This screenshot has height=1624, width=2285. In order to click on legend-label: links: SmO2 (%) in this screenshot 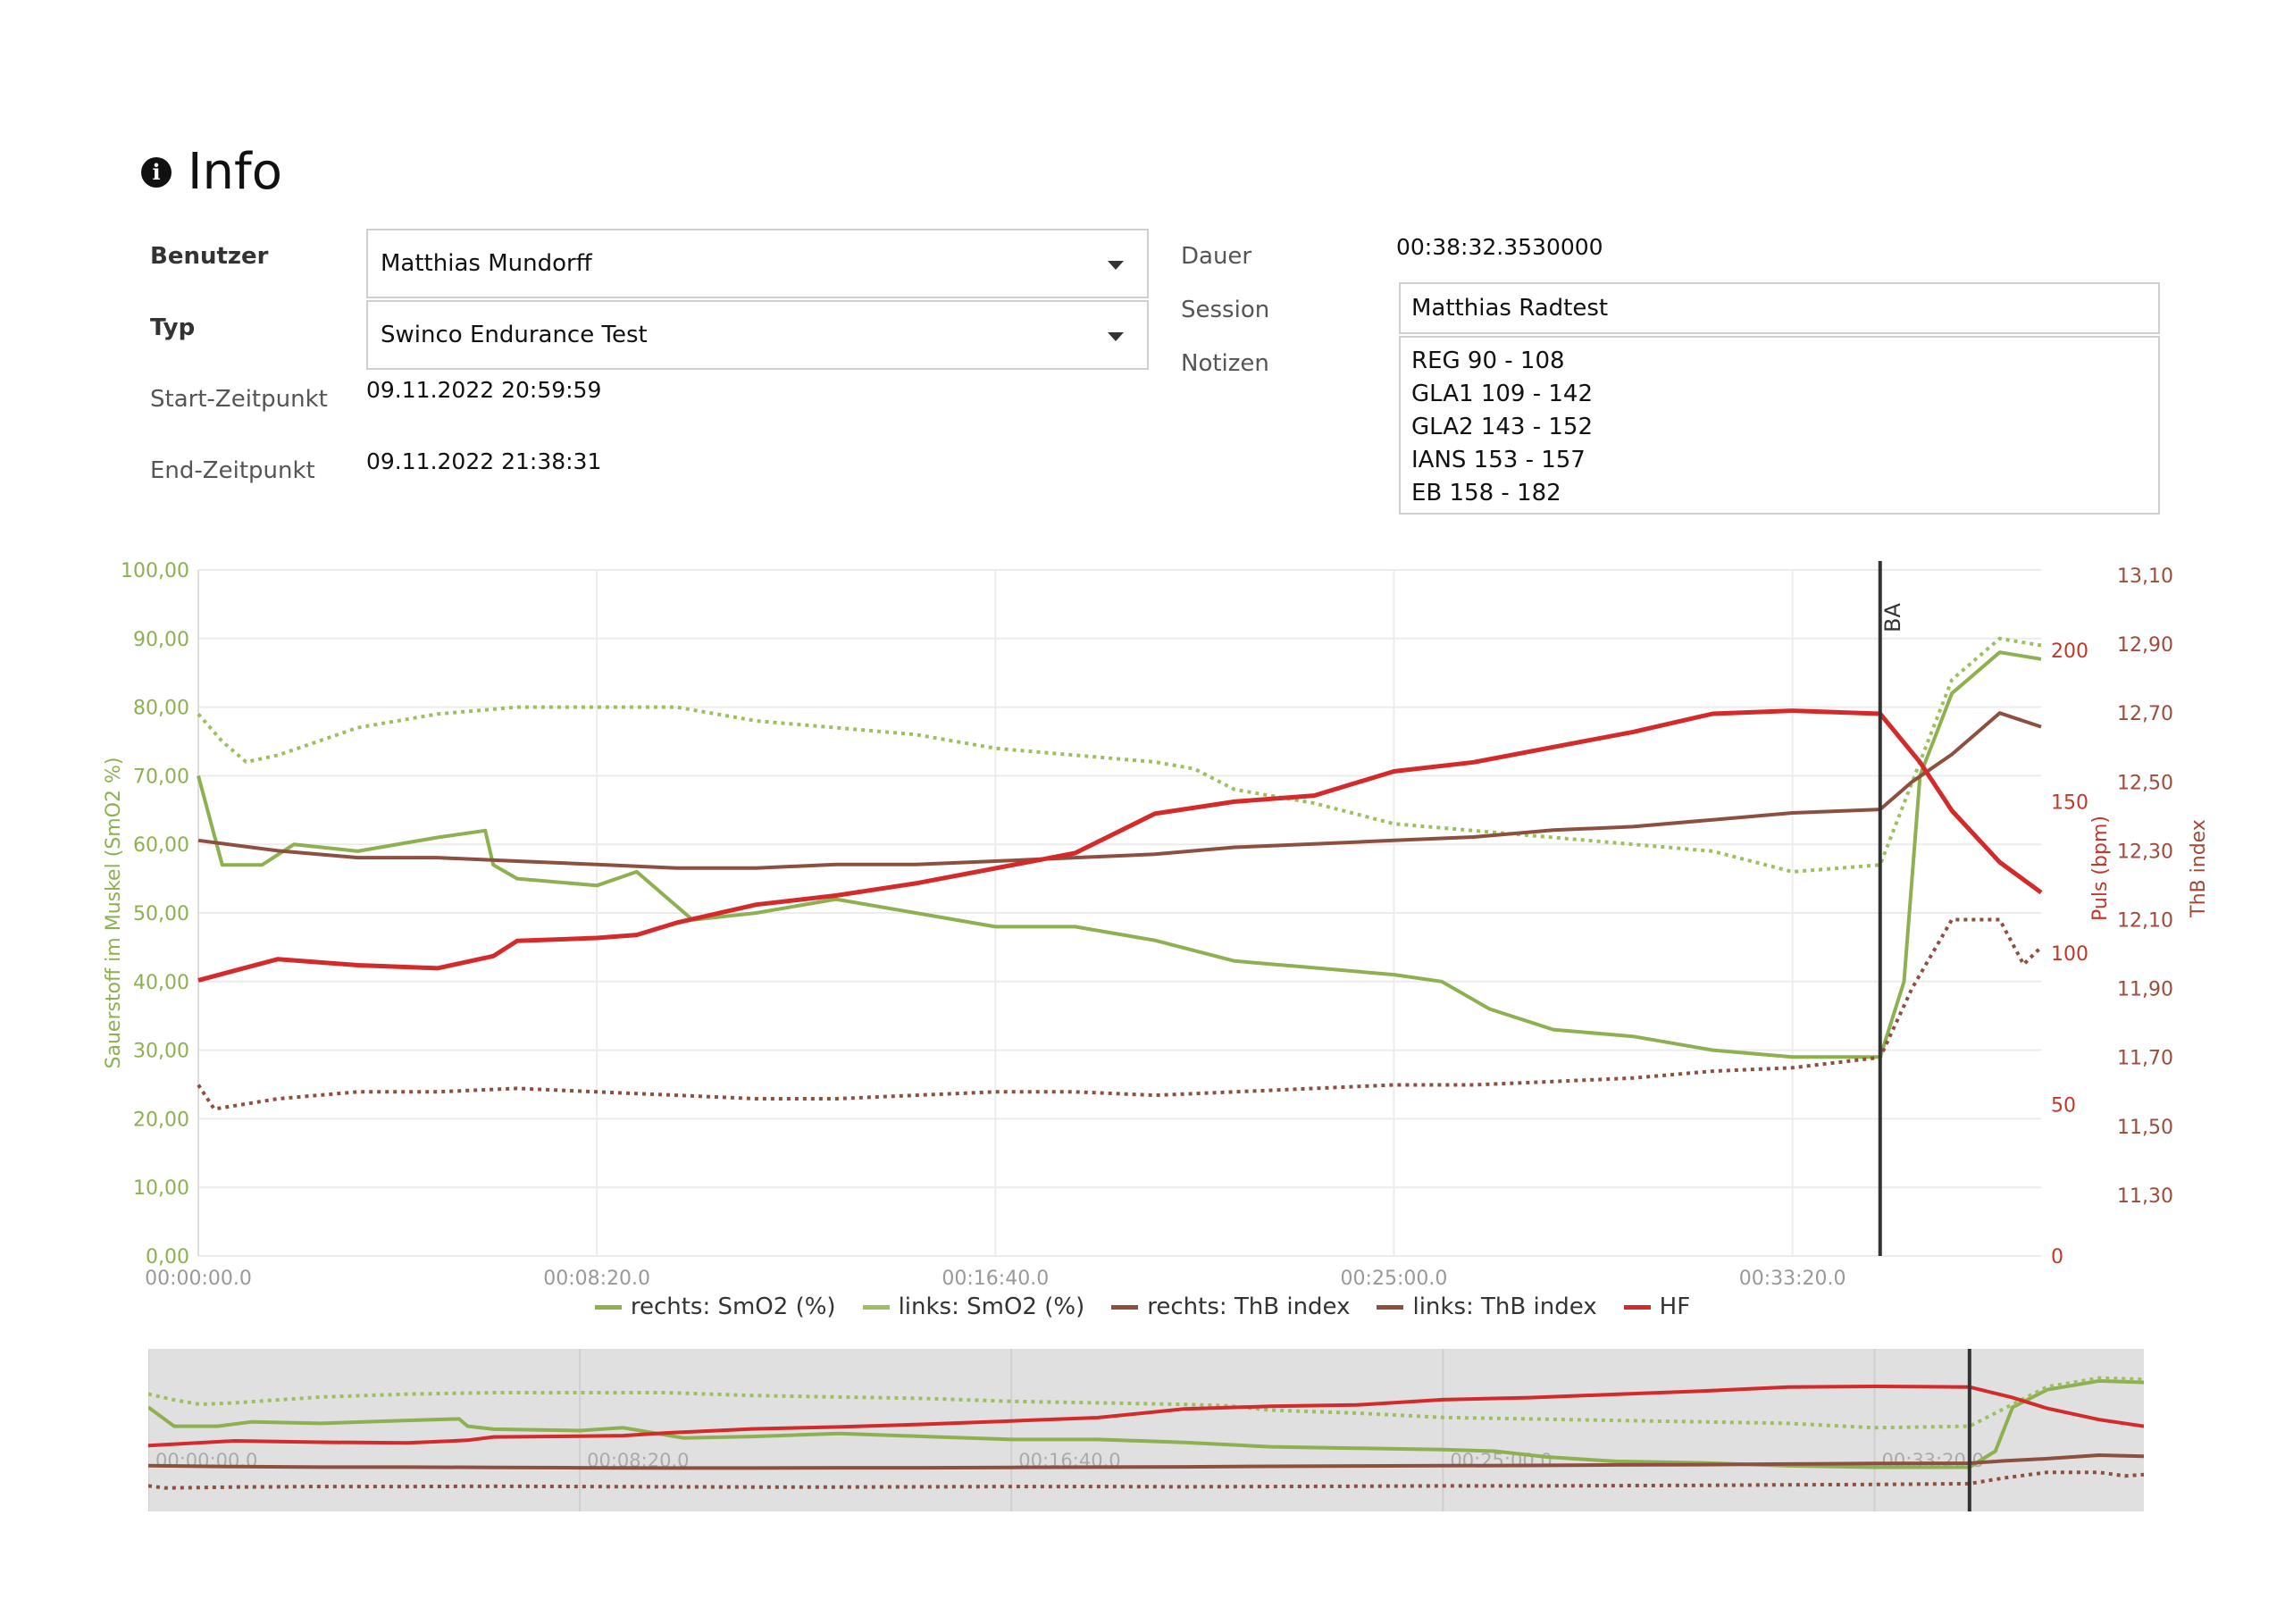, I will do `click(991, 1306)`.